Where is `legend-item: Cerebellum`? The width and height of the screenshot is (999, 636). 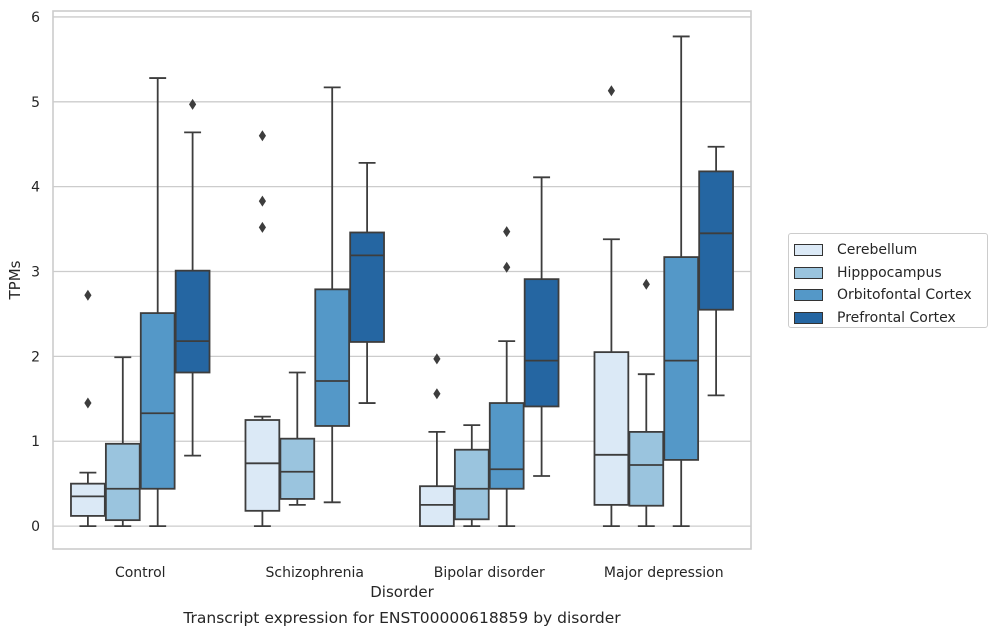 legend-item: Cerebellum is located at coordinates (890, 250).